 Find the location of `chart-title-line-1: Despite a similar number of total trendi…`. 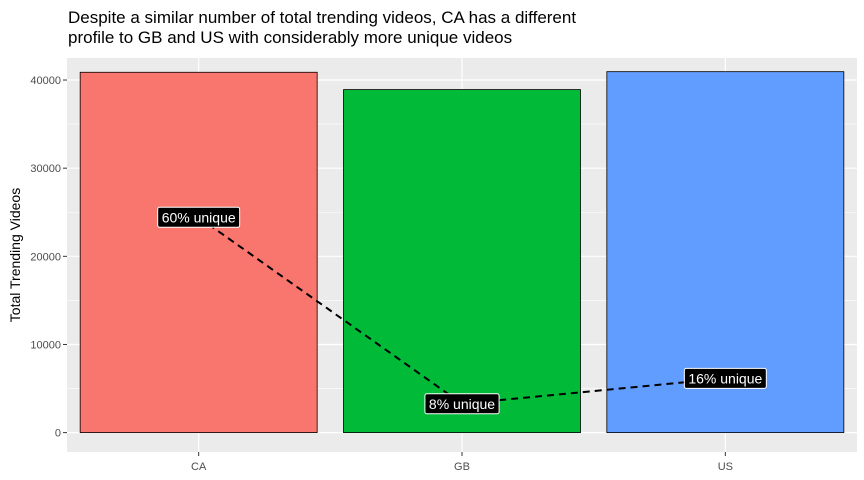

chart-title-line-1: Despite a similar number of total trendi… is located at coordinates (322, 17).